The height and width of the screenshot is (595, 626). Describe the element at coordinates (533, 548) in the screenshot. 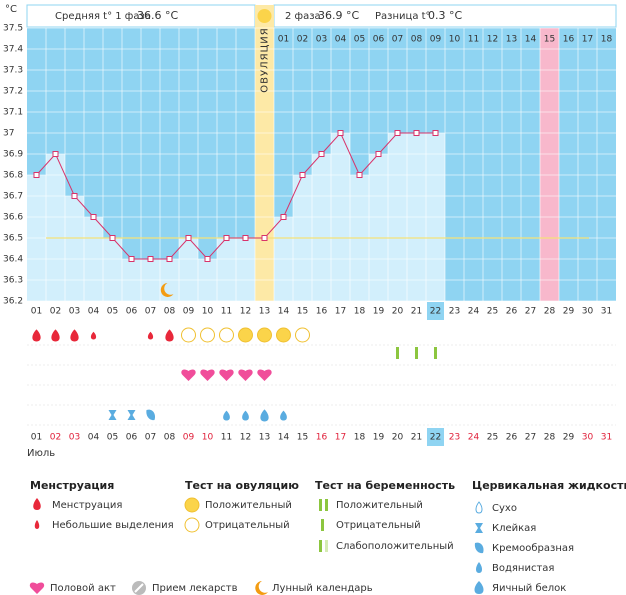

I see `legend-item: Кремообразная` at that location.